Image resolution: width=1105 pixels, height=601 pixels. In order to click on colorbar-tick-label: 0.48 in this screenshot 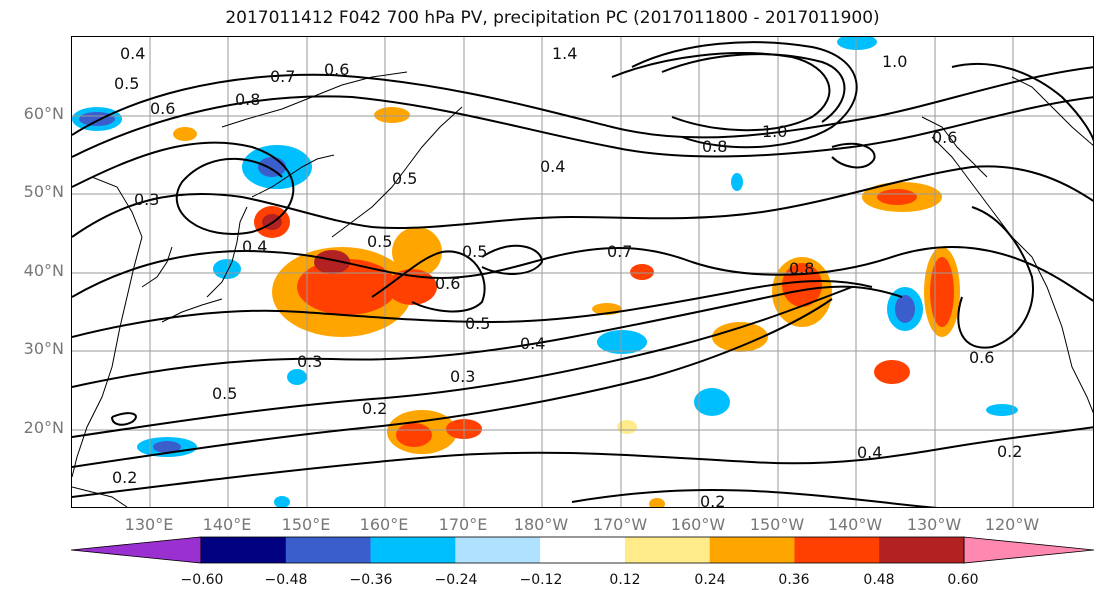, I will do `click(879, 580)`.